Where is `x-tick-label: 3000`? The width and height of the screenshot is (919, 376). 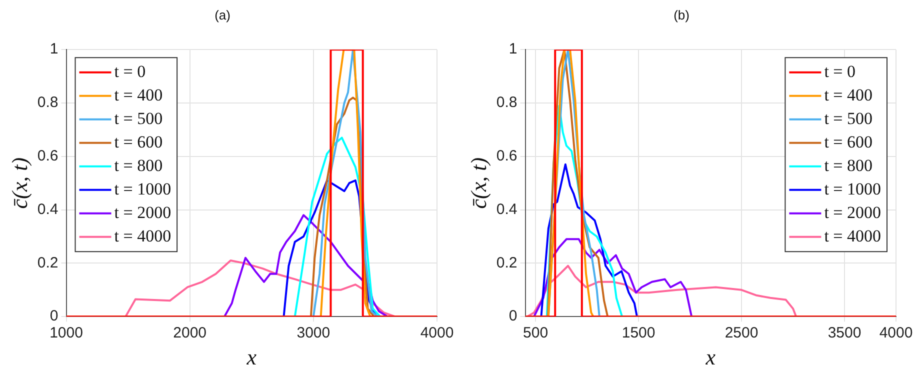
x-tick-label: 3000 is located at coordinates (313, 333).